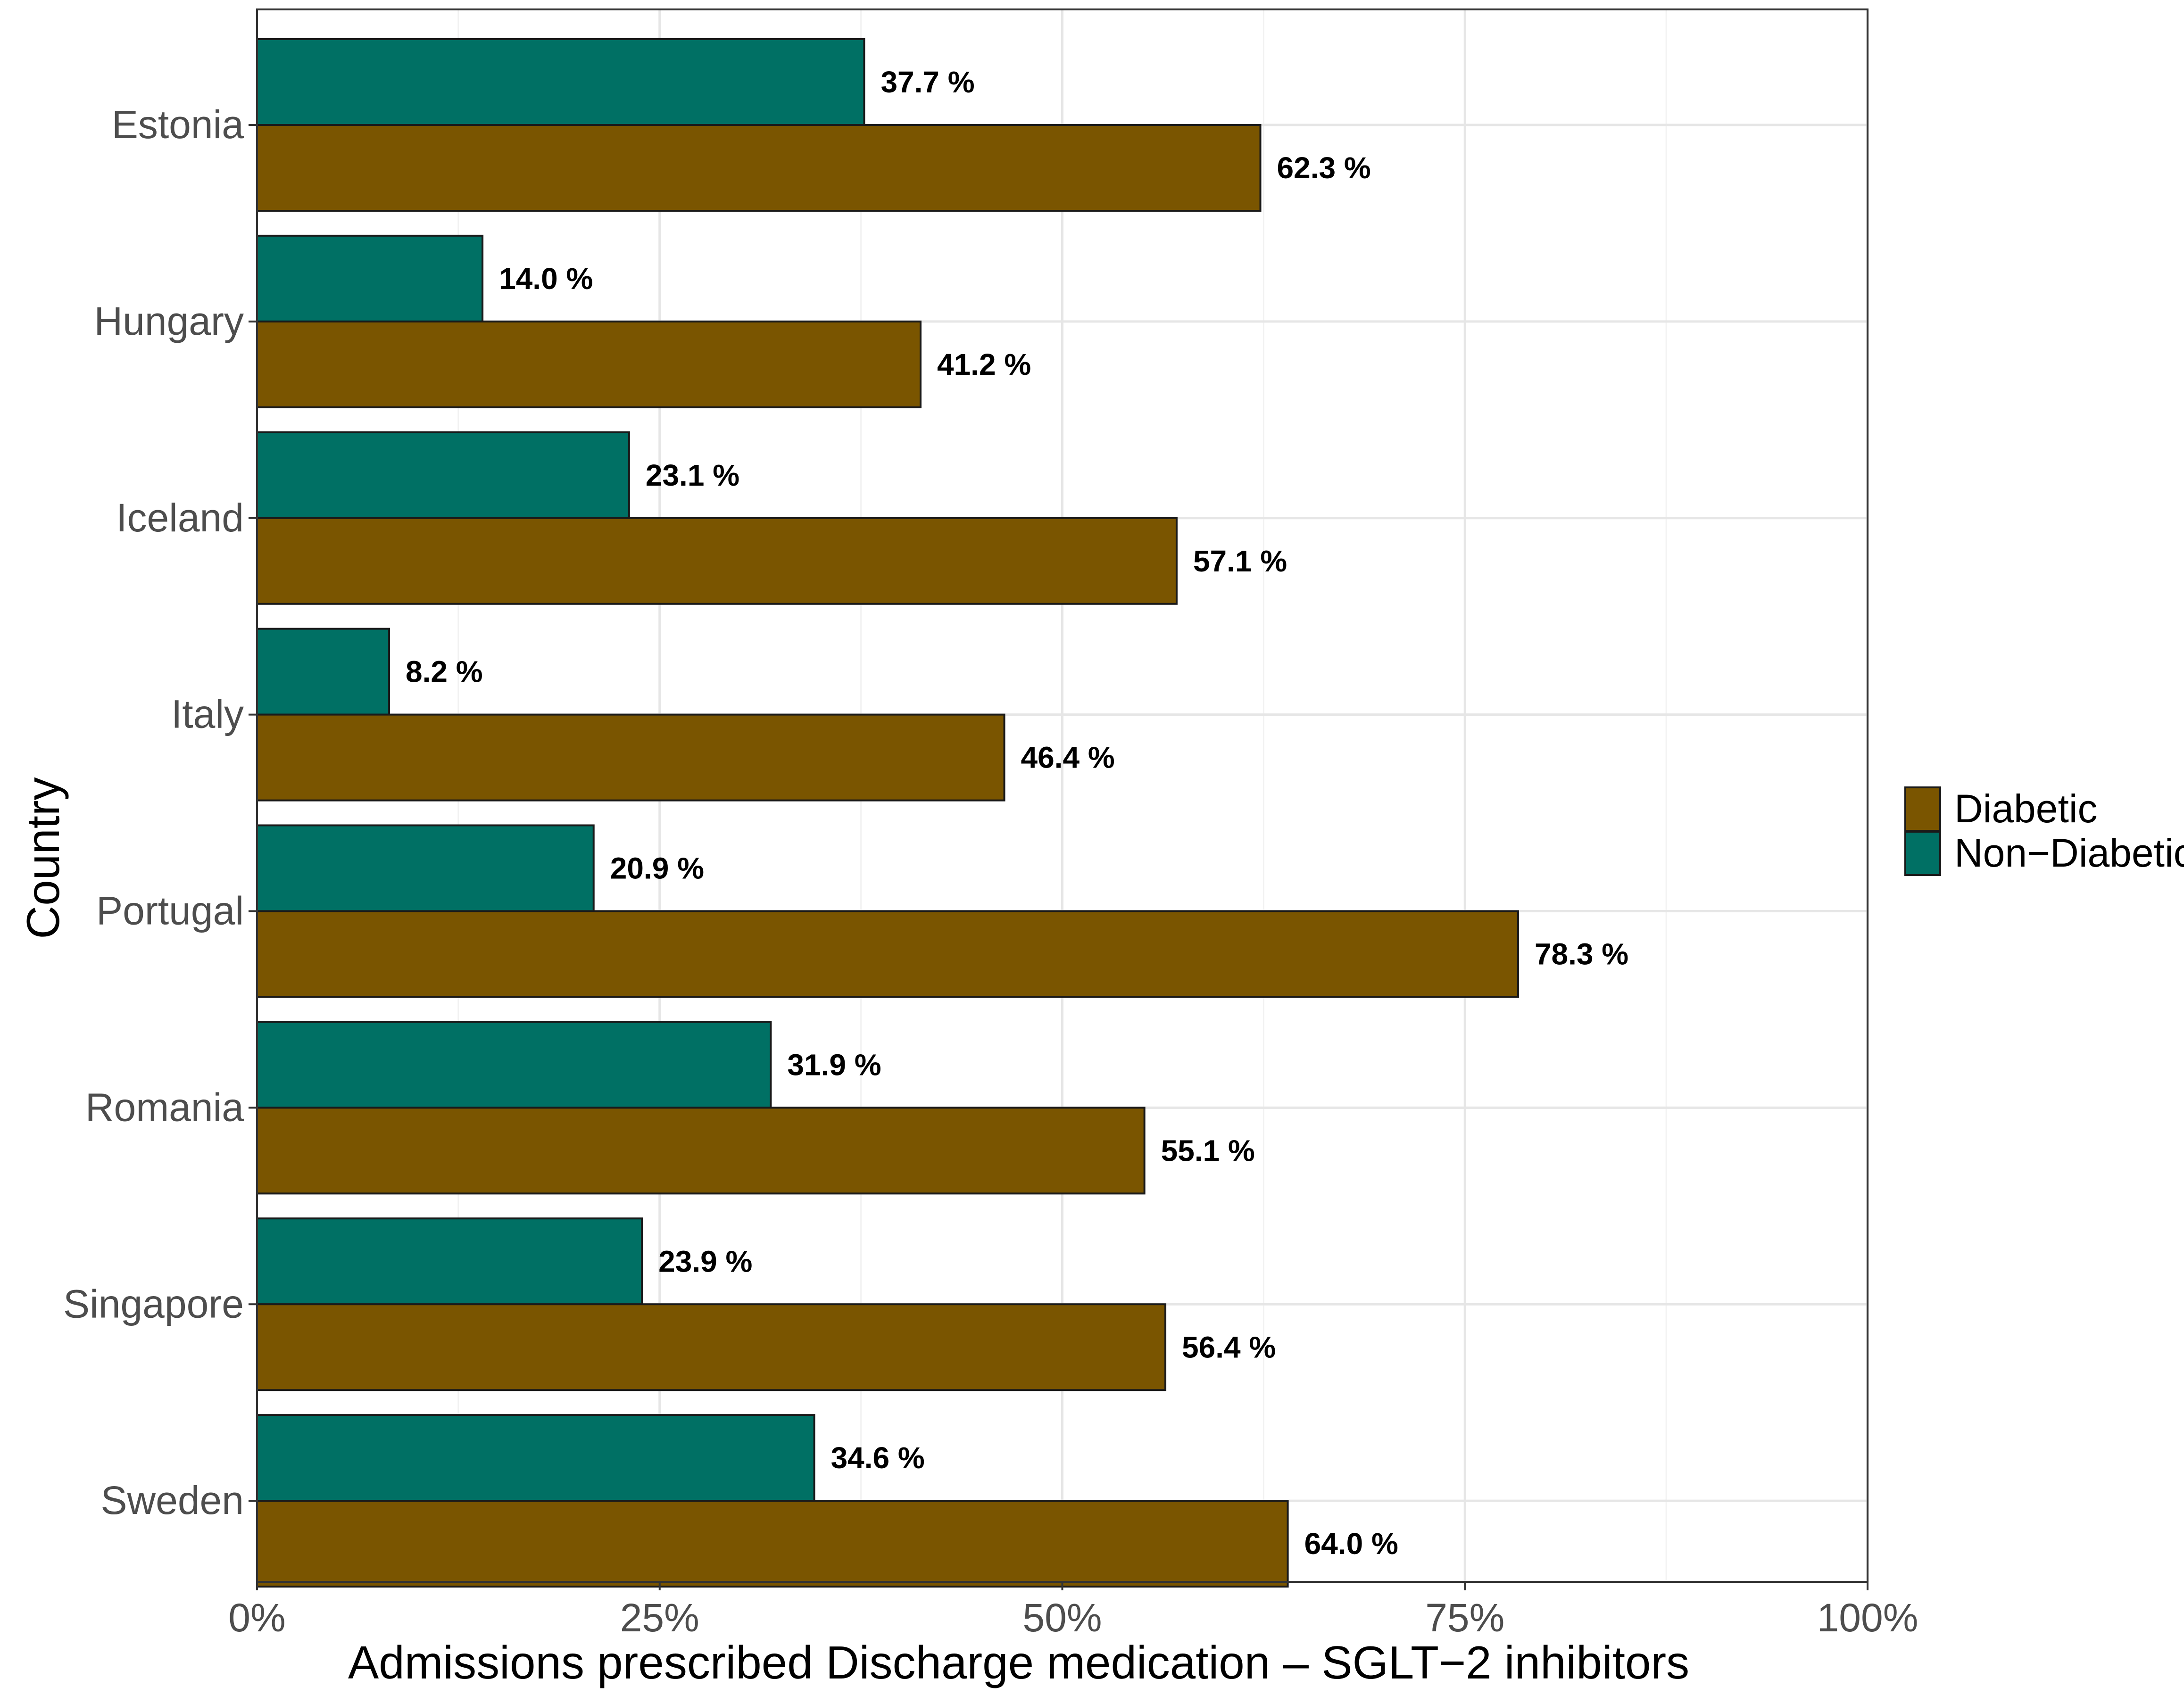 The height and width of the screenshot is (1695, 2184). Describe the element at coordinates (878, 1458) in the screenshot. I see `data-label-non-diabetic: 34.6 %` at that location.